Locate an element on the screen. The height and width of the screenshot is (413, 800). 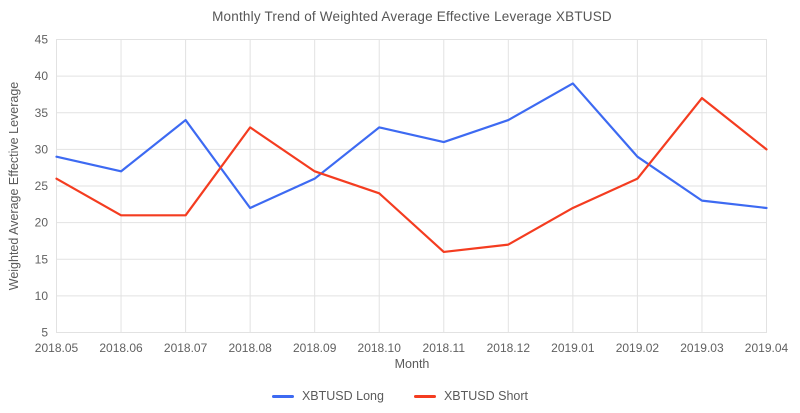
x-tick-label: 2018.08 is located at coordinates (250, 348).